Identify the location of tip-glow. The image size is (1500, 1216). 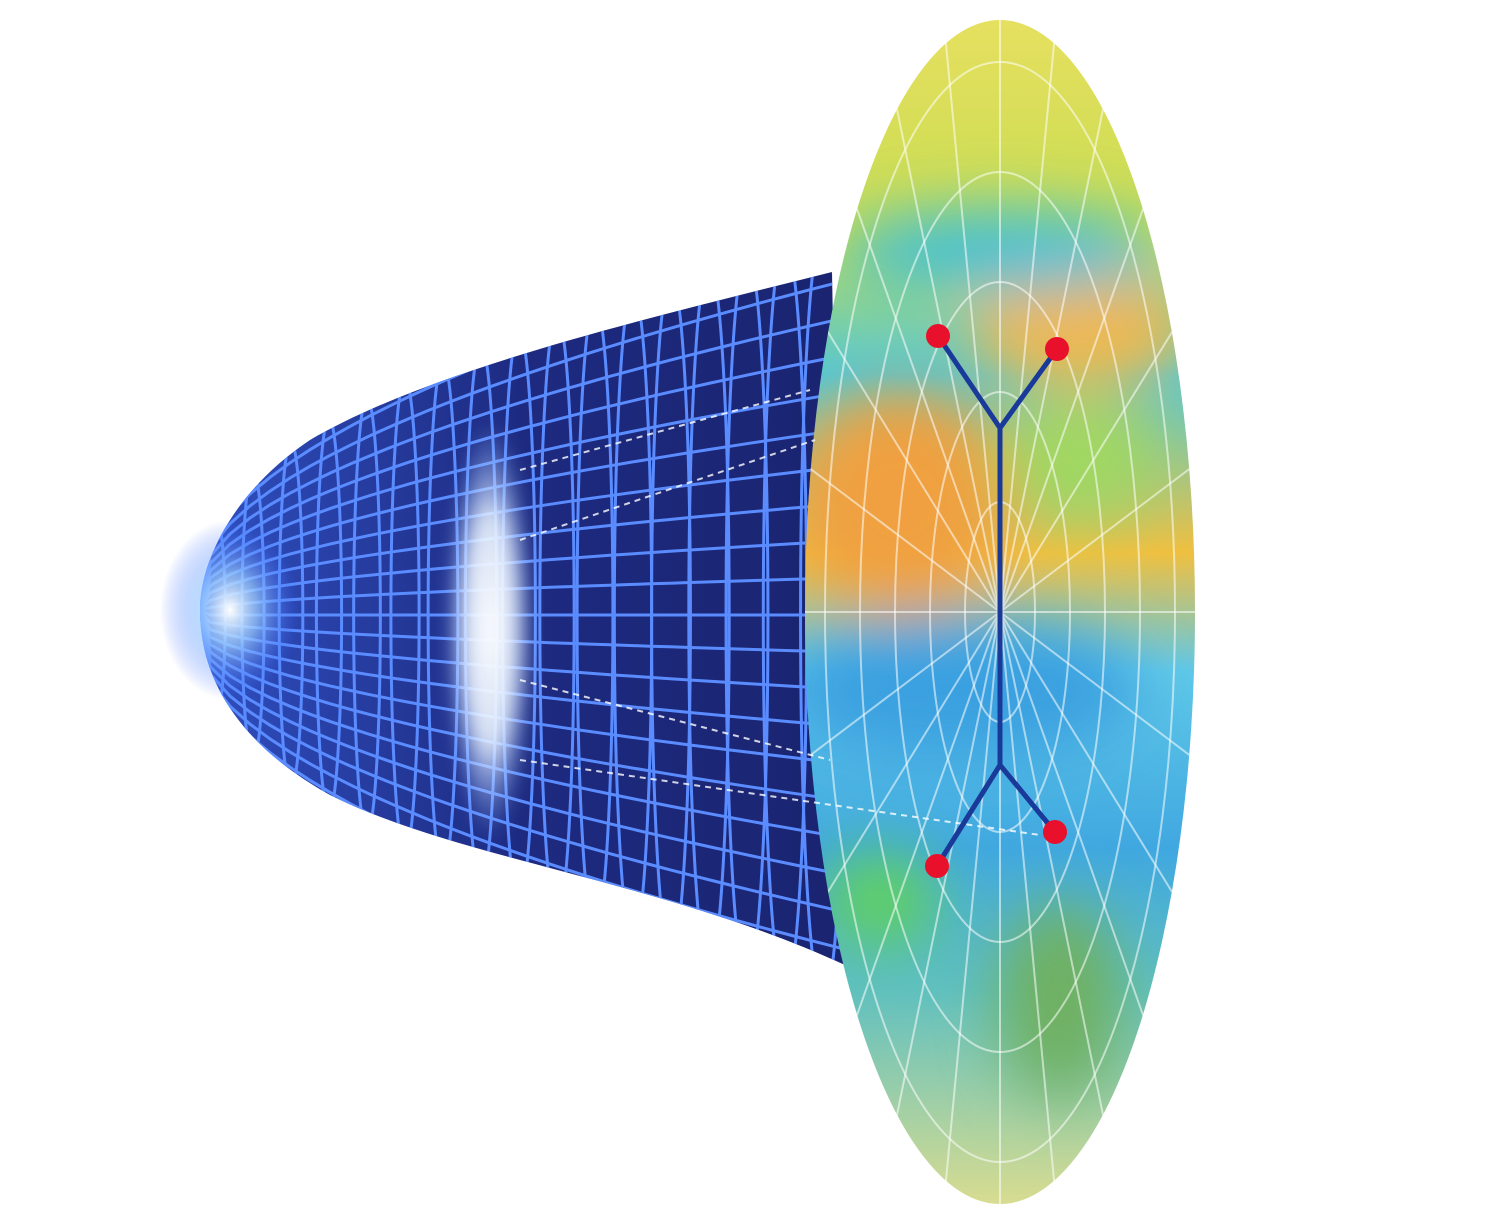
(230, 610).